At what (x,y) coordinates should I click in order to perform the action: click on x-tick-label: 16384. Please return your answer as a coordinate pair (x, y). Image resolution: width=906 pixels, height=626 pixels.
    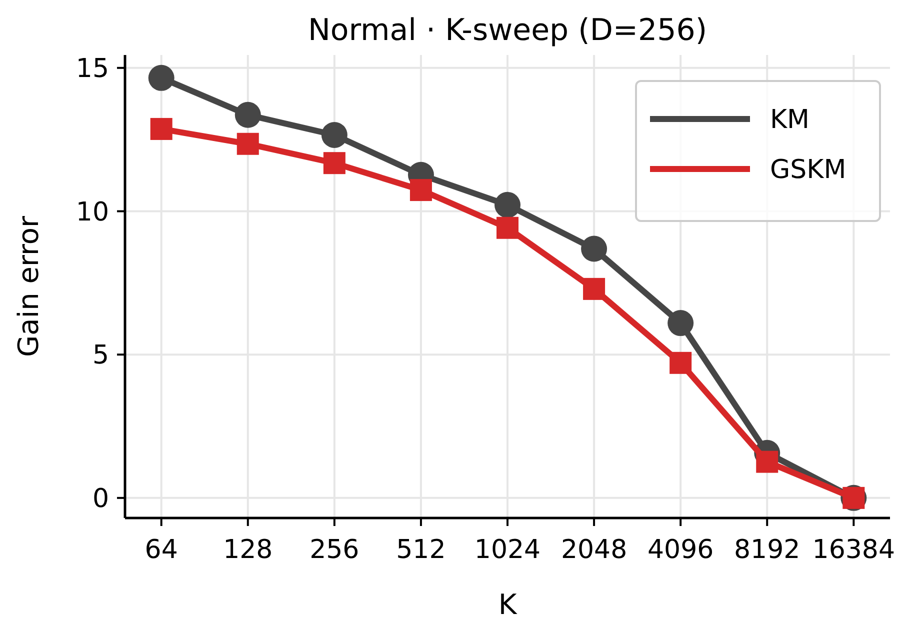
    Looking at the image, I should click on (854, 550).